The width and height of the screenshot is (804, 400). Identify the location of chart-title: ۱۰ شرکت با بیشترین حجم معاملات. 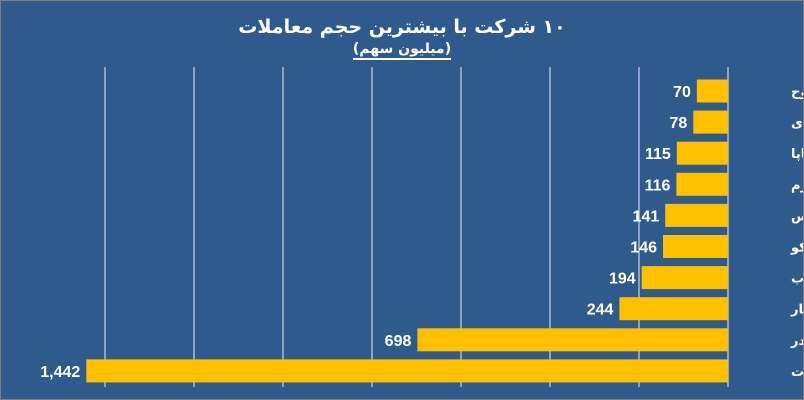
(402, 27).